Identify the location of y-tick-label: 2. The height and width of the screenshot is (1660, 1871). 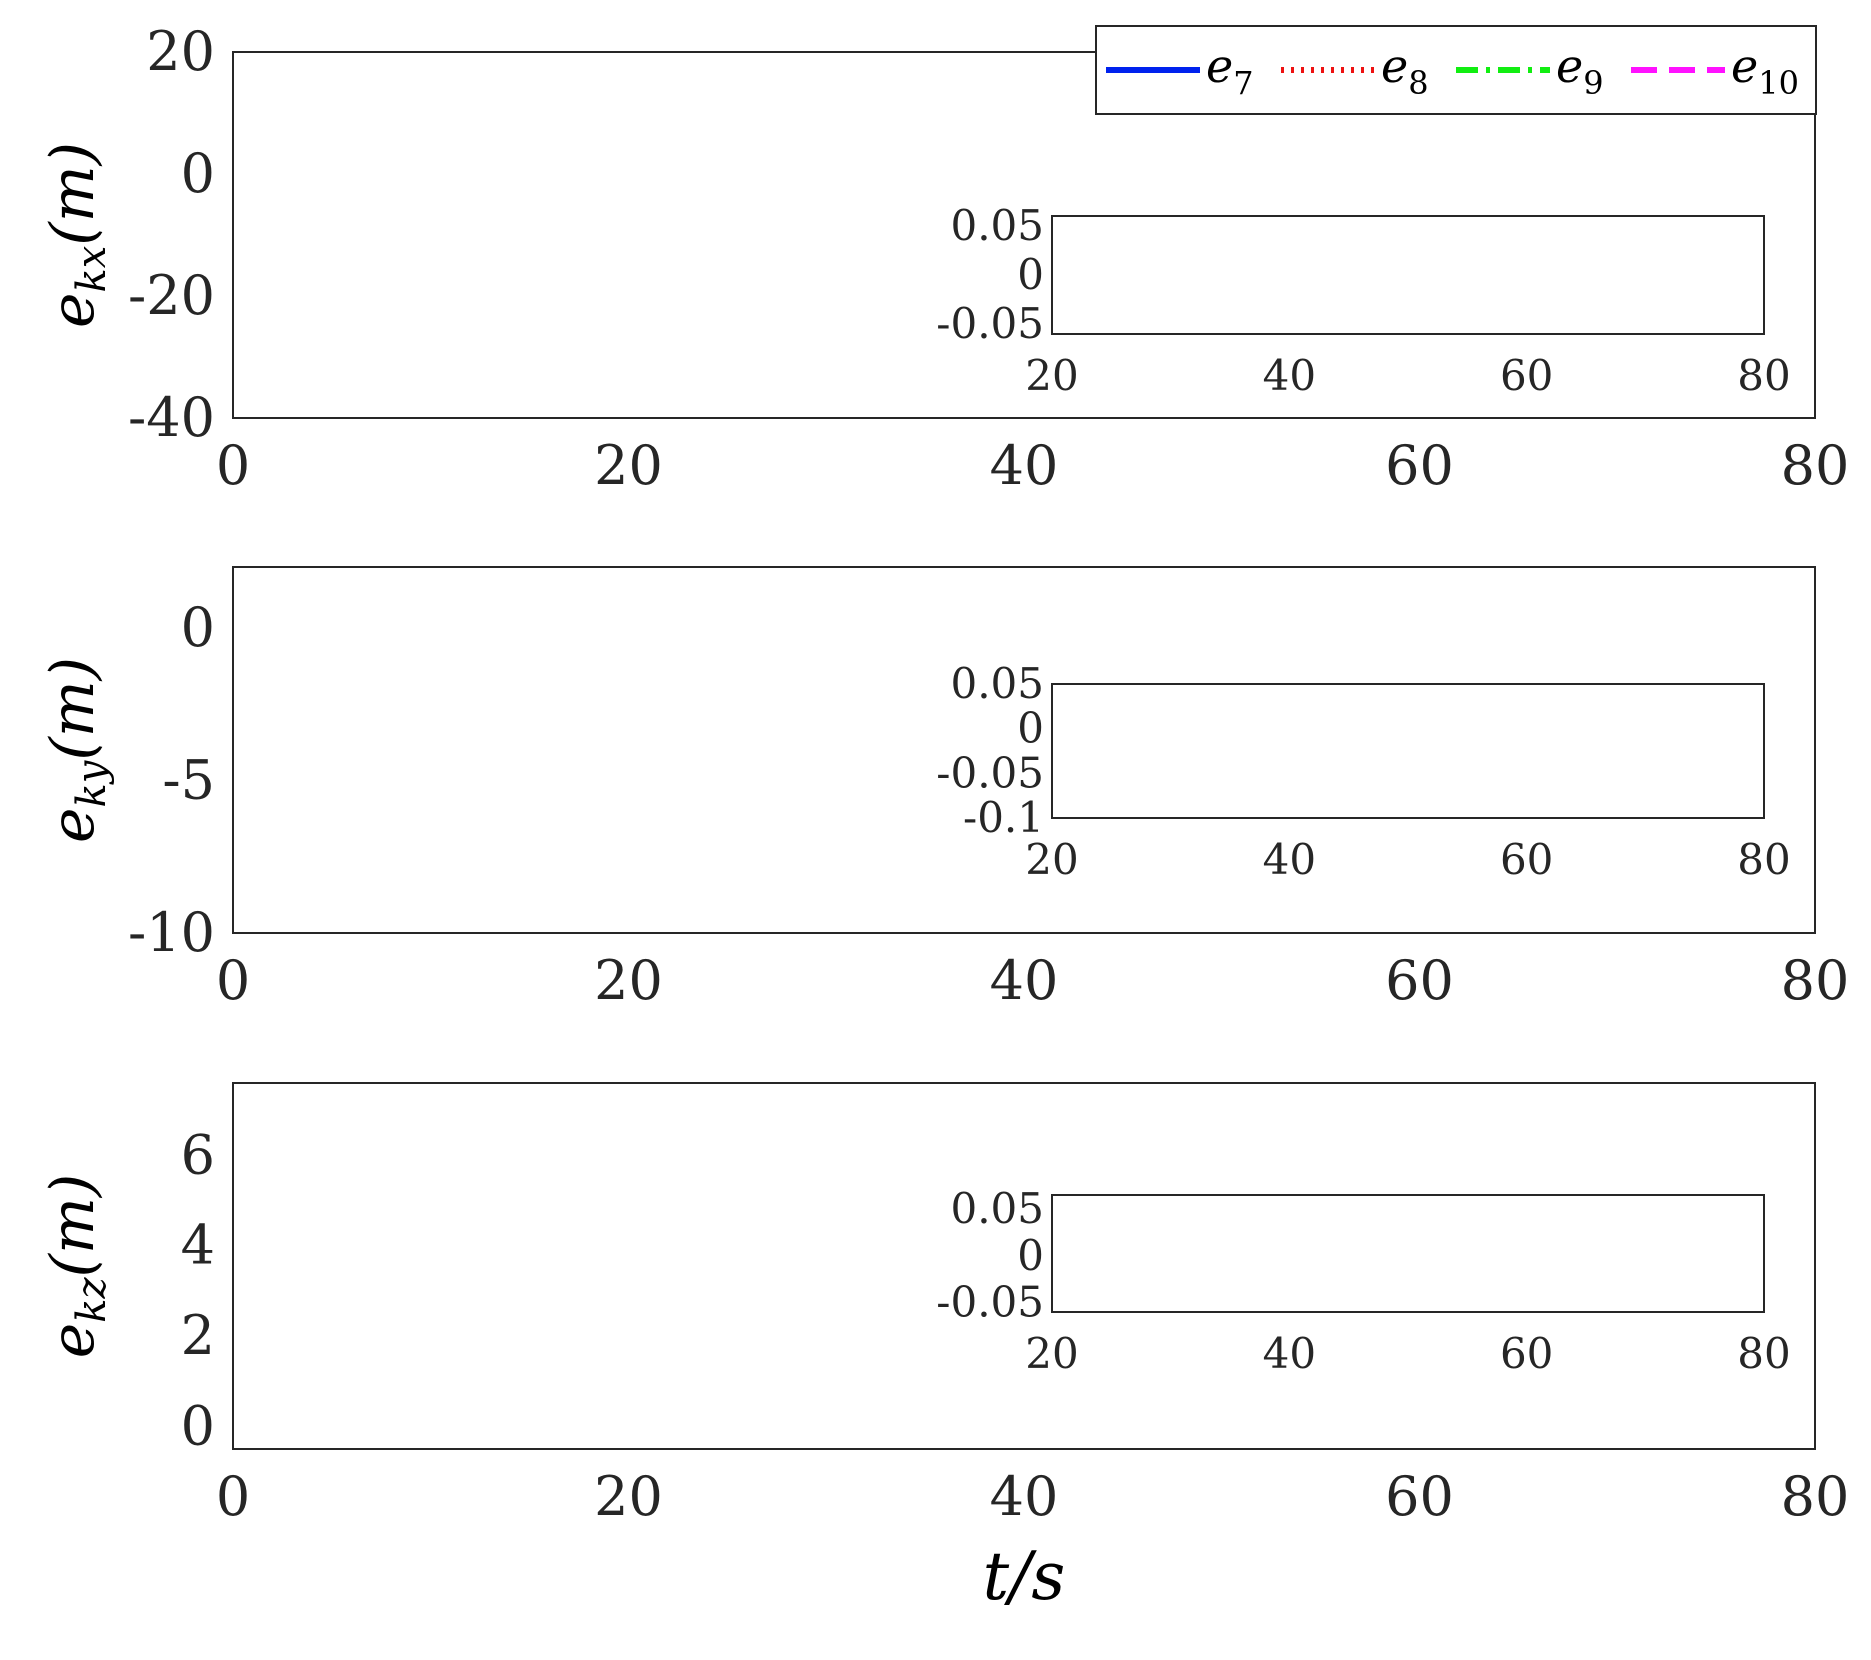
(198, 1335).